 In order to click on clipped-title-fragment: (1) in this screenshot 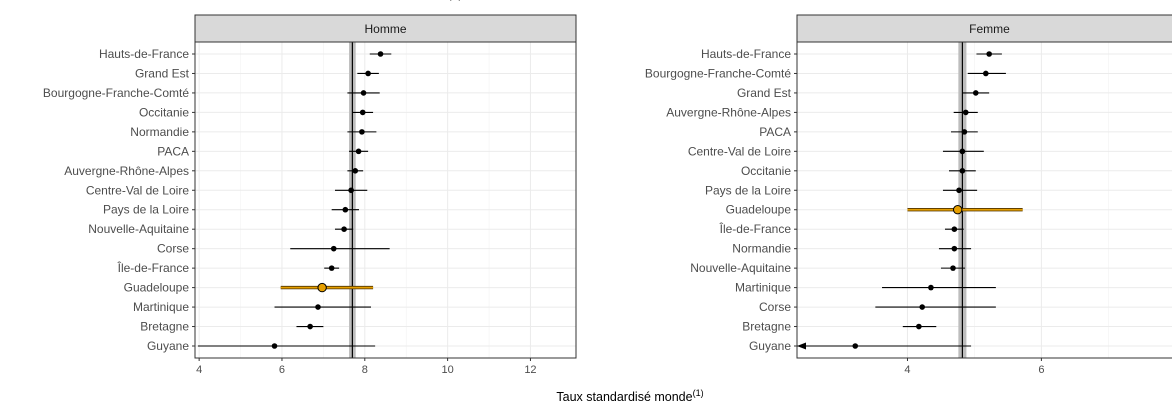, I will do `click(454, 0)`.